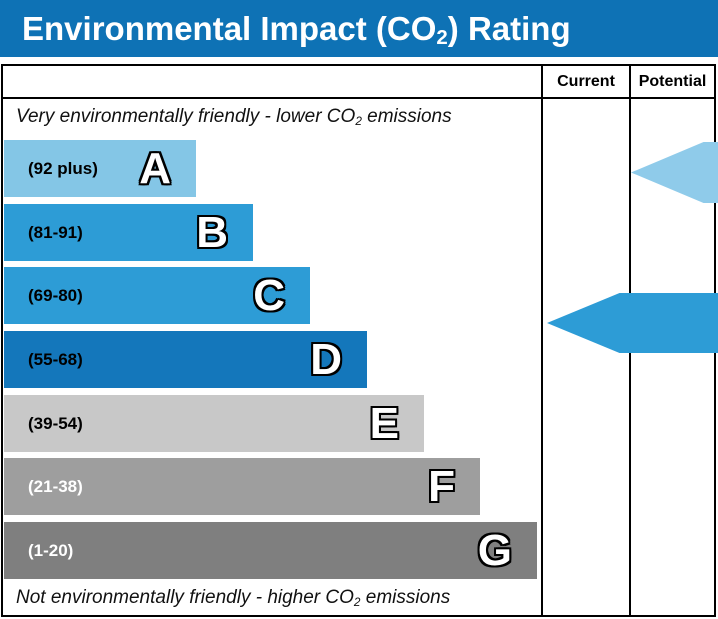 This screenshot has width=718, height=619. I want to click on band-letter: E, so click(384, 423).